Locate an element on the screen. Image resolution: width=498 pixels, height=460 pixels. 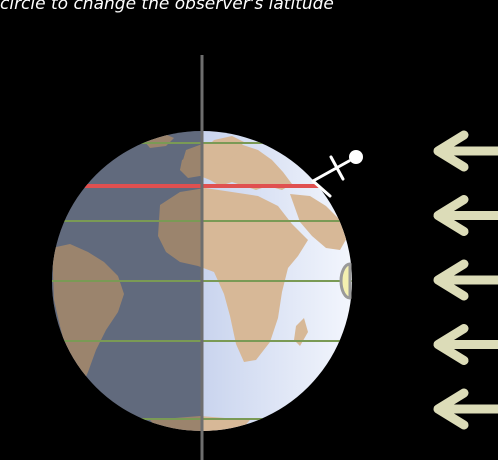
sun-rays is located at coordinates (465, 280).